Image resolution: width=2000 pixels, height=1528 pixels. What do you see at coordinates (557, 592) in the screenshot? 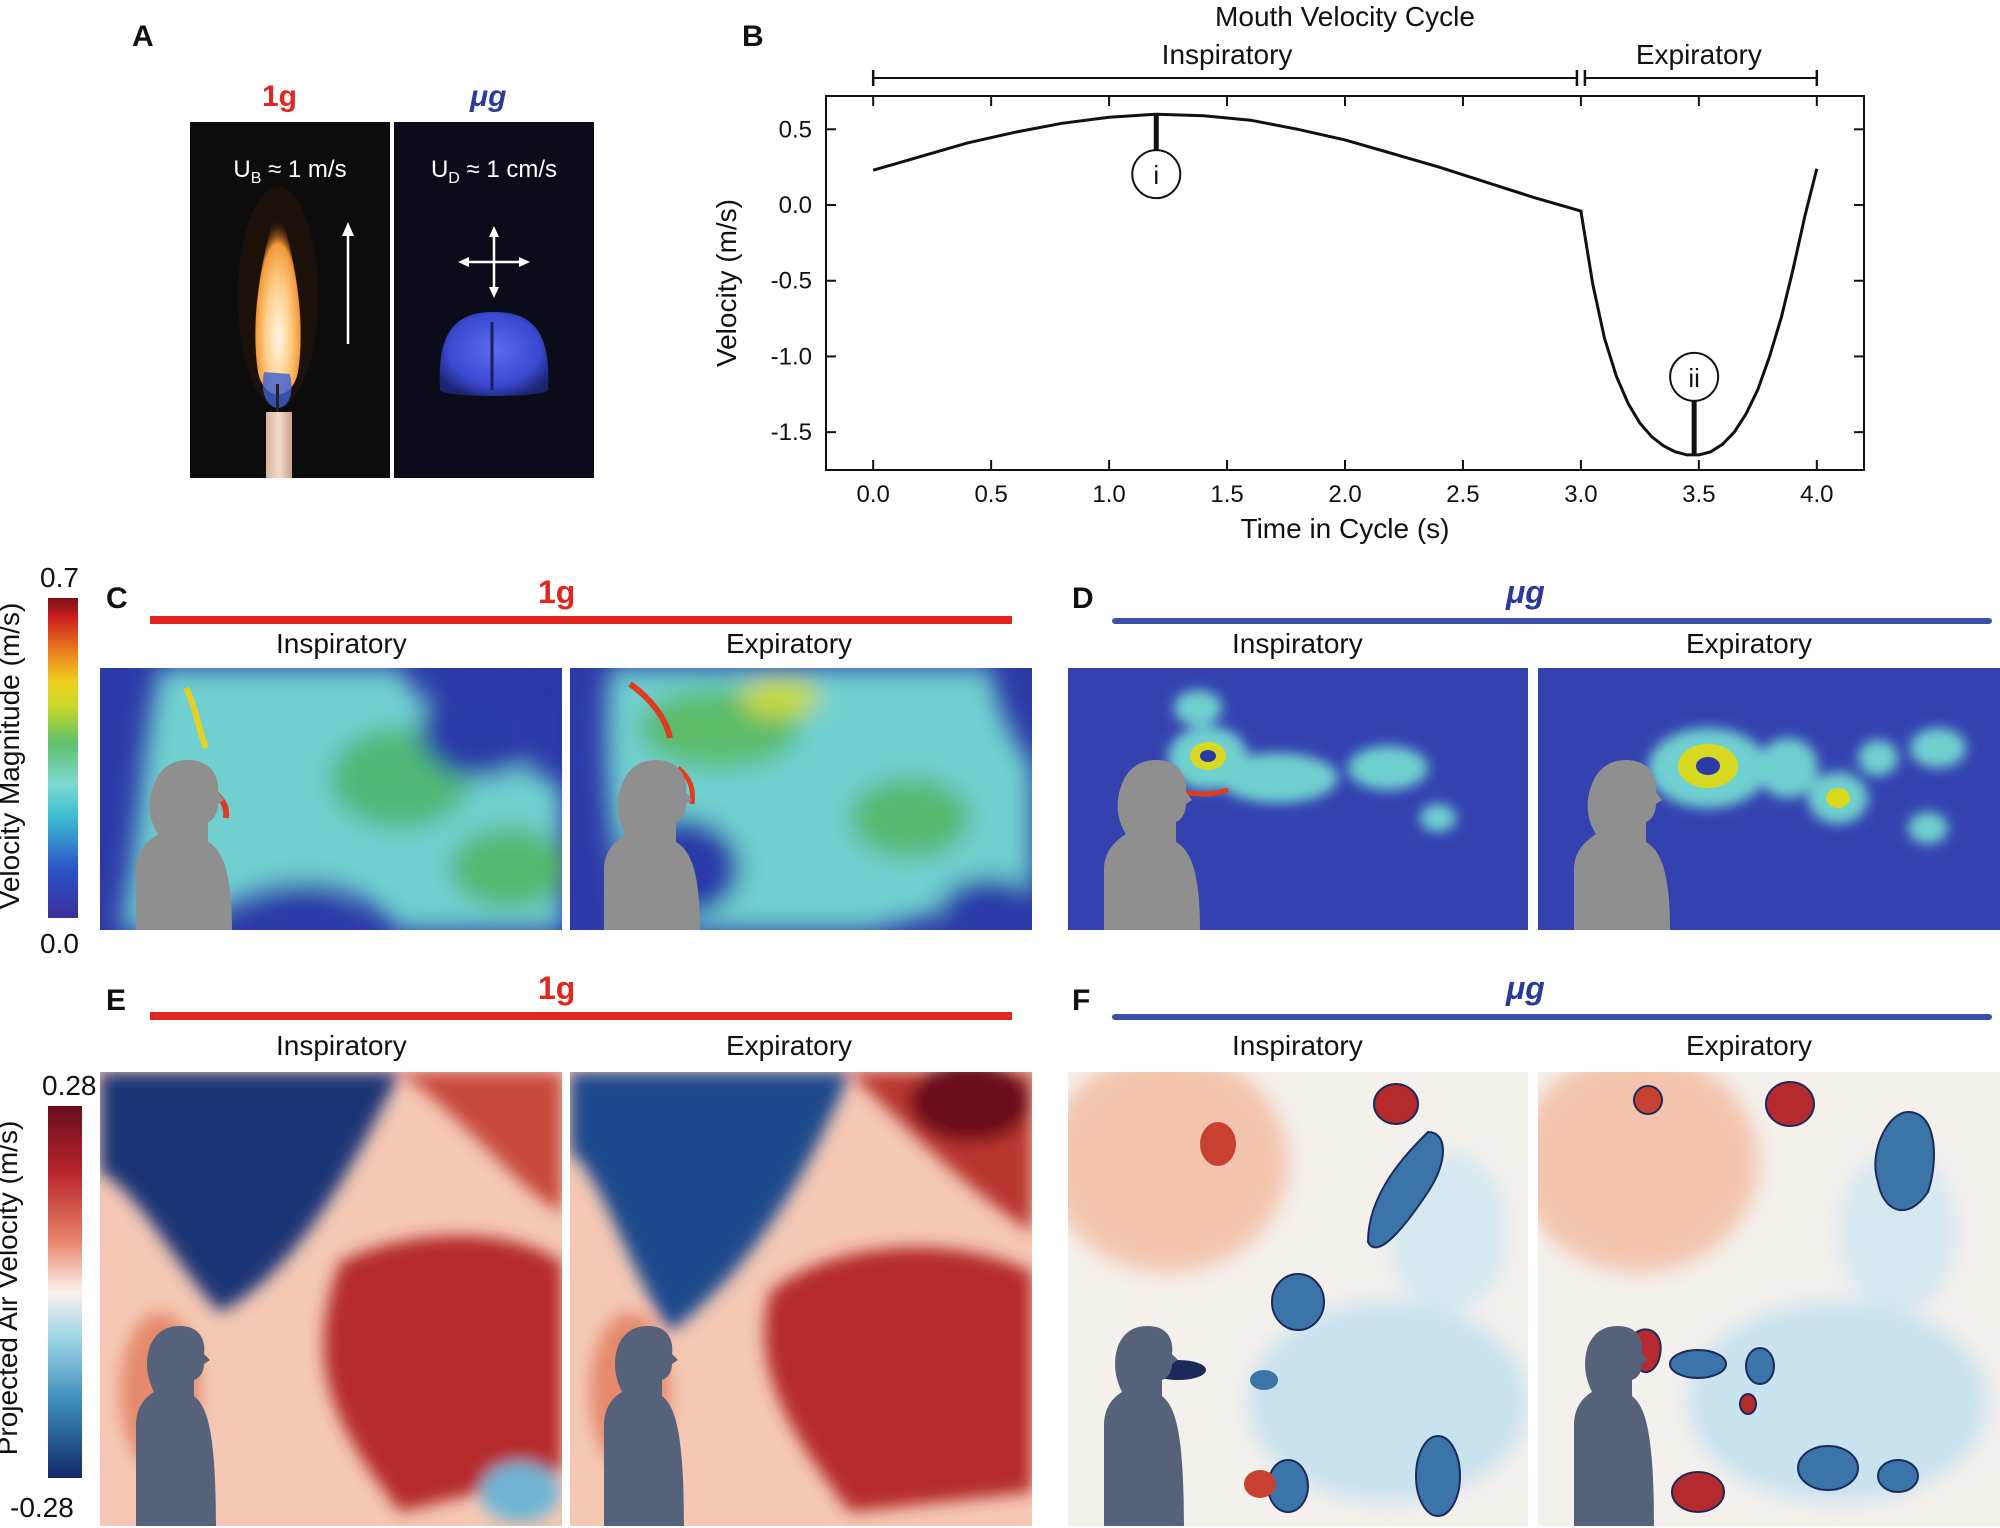
I see `panel-c-condition: 1g` at bounding box center [557, 592].